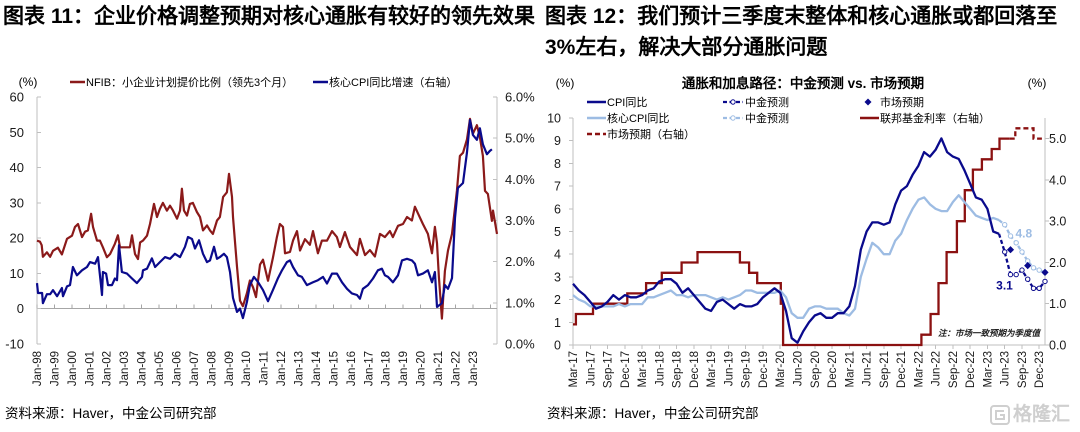  What do you see at coordinates (520, 344) in the screenshot?
I see `right-y-tick-label: 0.0%` at bounding box center [520, 344].